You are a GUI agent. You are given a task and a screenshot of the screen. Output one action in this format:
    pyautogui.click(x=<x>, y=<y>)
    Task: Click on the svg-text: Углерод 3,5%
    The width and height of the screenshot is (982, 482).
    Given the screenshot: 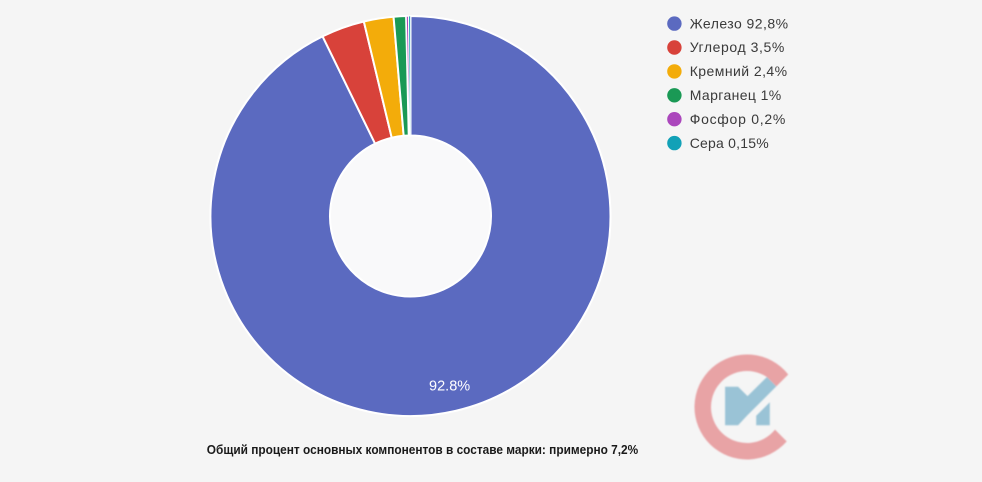 What is the action you would take?
    pyautogui.click(x=737, y=47)
    